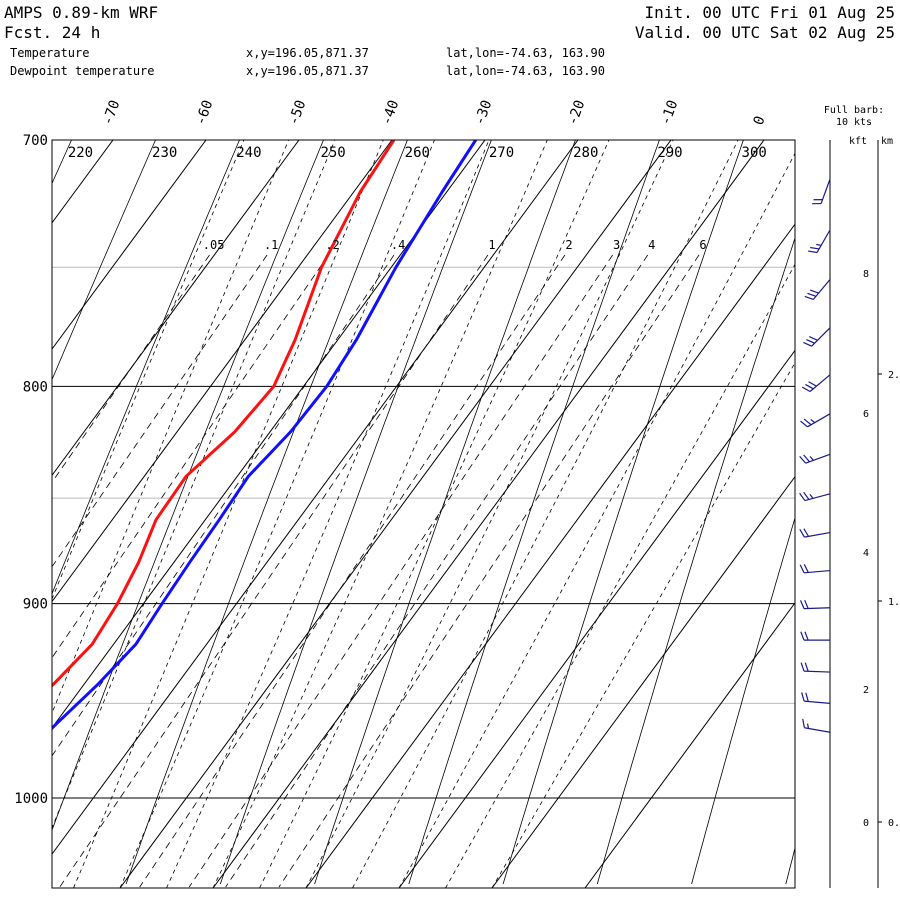 The width and height of the screenshot is (900, 900). What do you see at coordinates (417, 153) in the screenshot?
I see `theta-label: 260` at bounding box center [417, 153].